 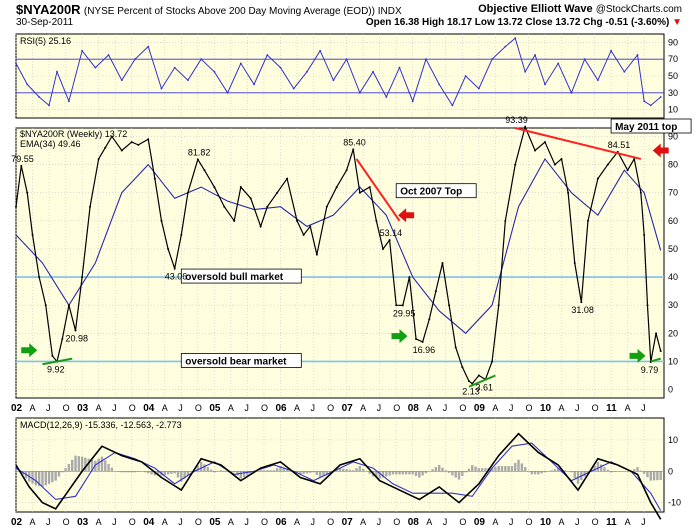 I want to click on macd-xtick-25: A, so click(x=429, y=522).